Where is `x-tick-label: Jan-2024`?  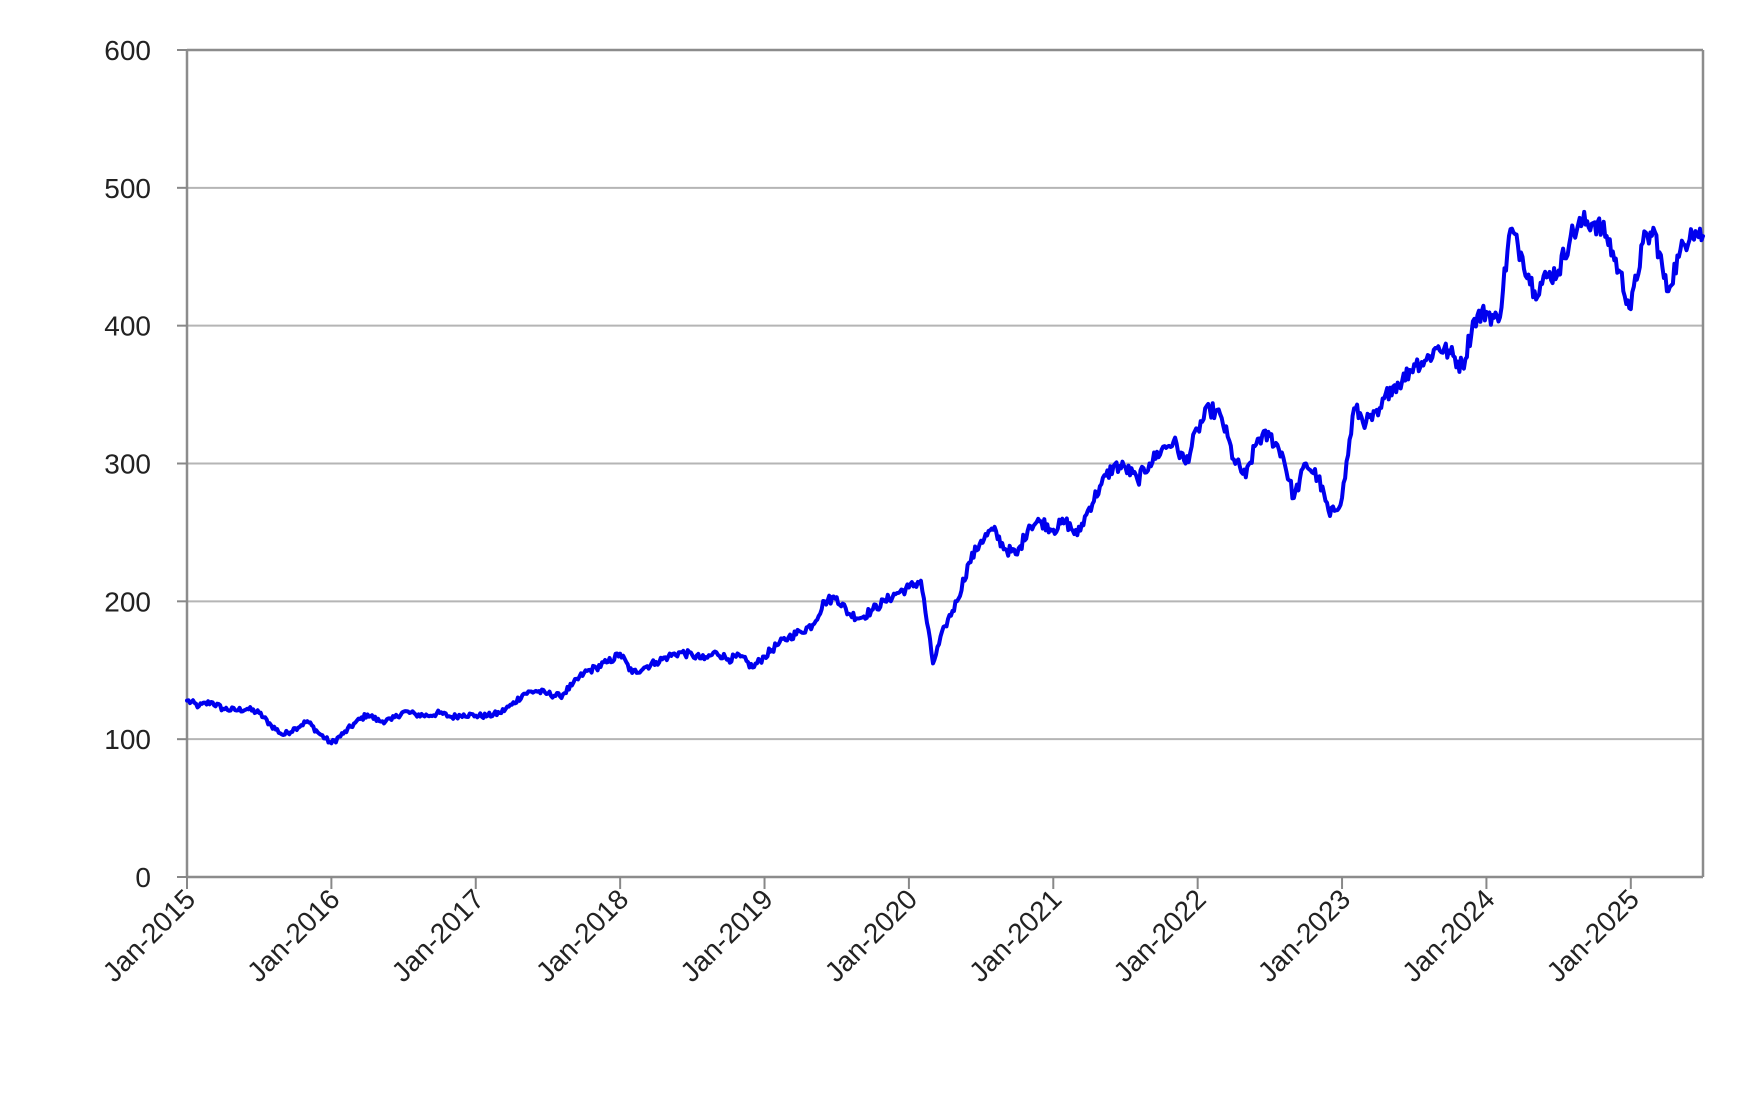 x-tick-label: Jan-2024 is located at coordinates (1448, 935).